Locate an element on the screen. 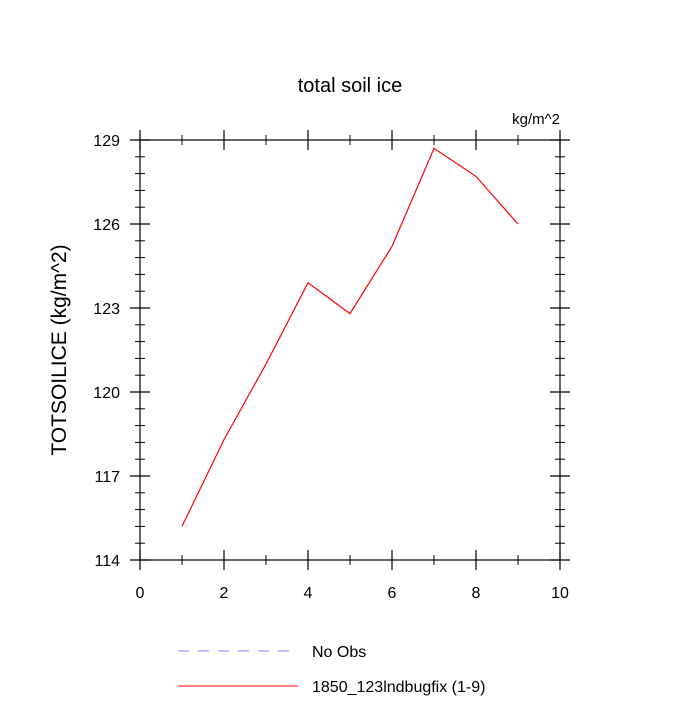 This screenshot has width=700, height=705. legend-label: 1850_123lndbugfix (1-9) is located at coordinates (398, 687).